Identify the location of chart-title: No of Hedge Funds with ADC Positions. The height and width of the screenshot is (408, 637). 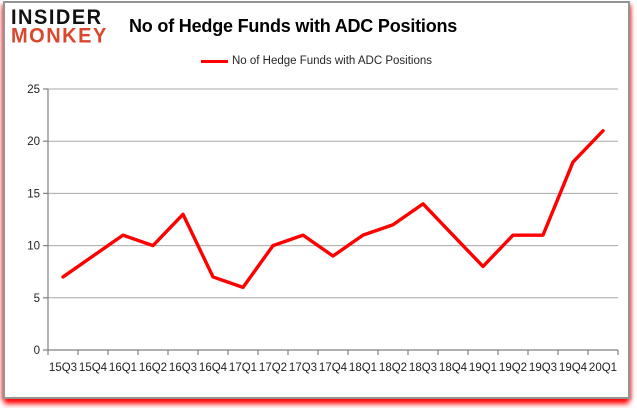
(293, 26).